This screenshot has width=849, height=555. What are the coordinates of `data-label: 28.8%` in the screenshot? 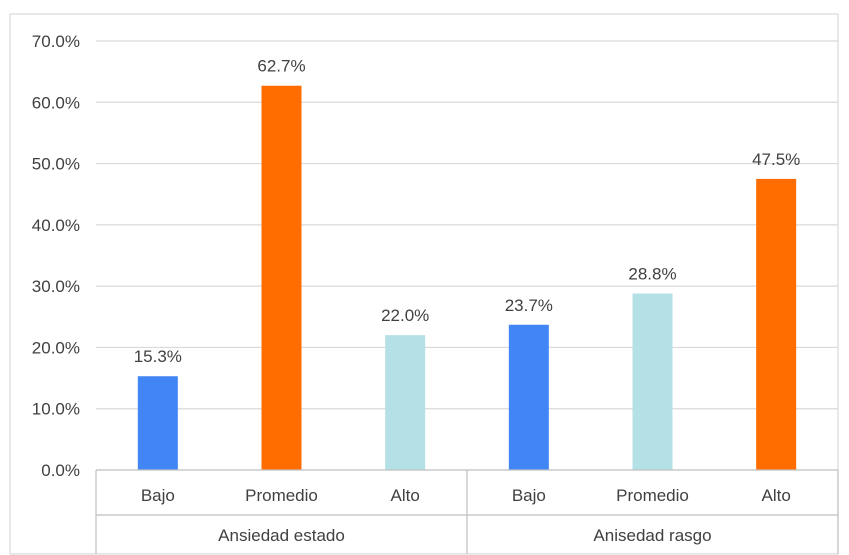 It's located at (652, 273).